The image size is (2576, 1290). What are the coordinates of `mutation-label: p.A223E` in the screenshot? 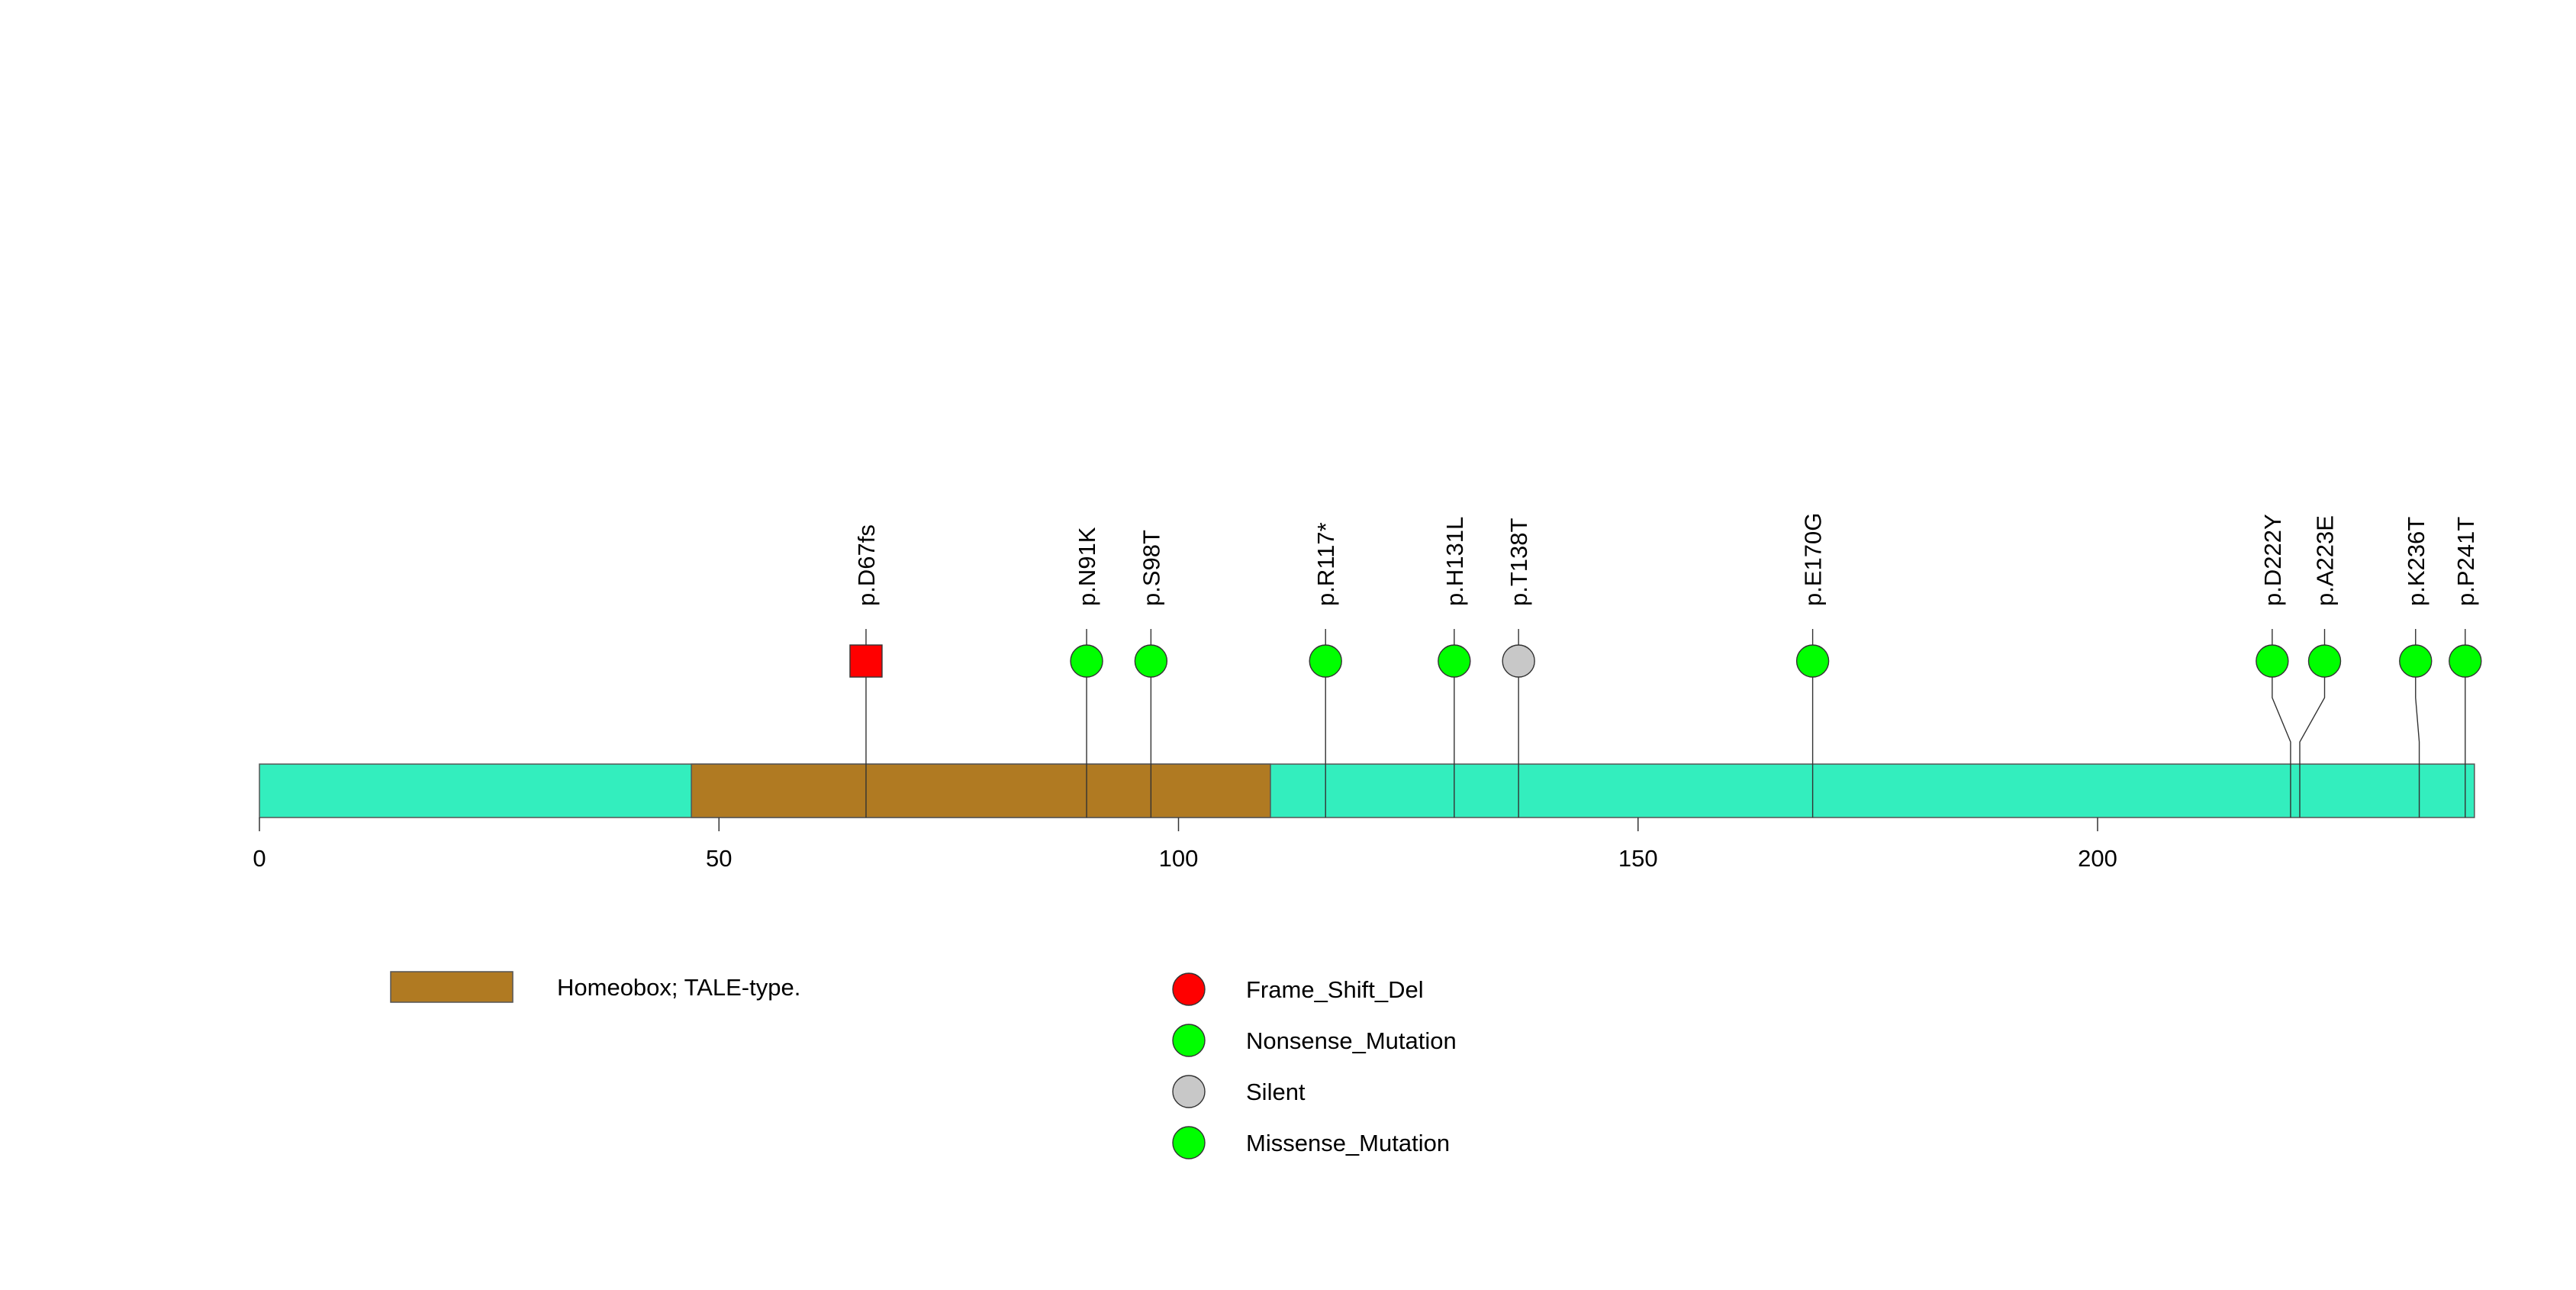 It's located at (2325, 560).